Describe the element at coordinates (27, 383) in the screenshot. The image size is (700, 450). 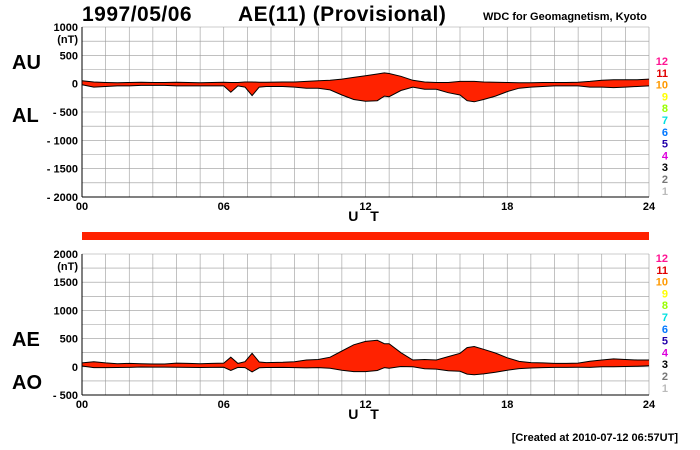
I see `index-label-ao: AO` at that location.